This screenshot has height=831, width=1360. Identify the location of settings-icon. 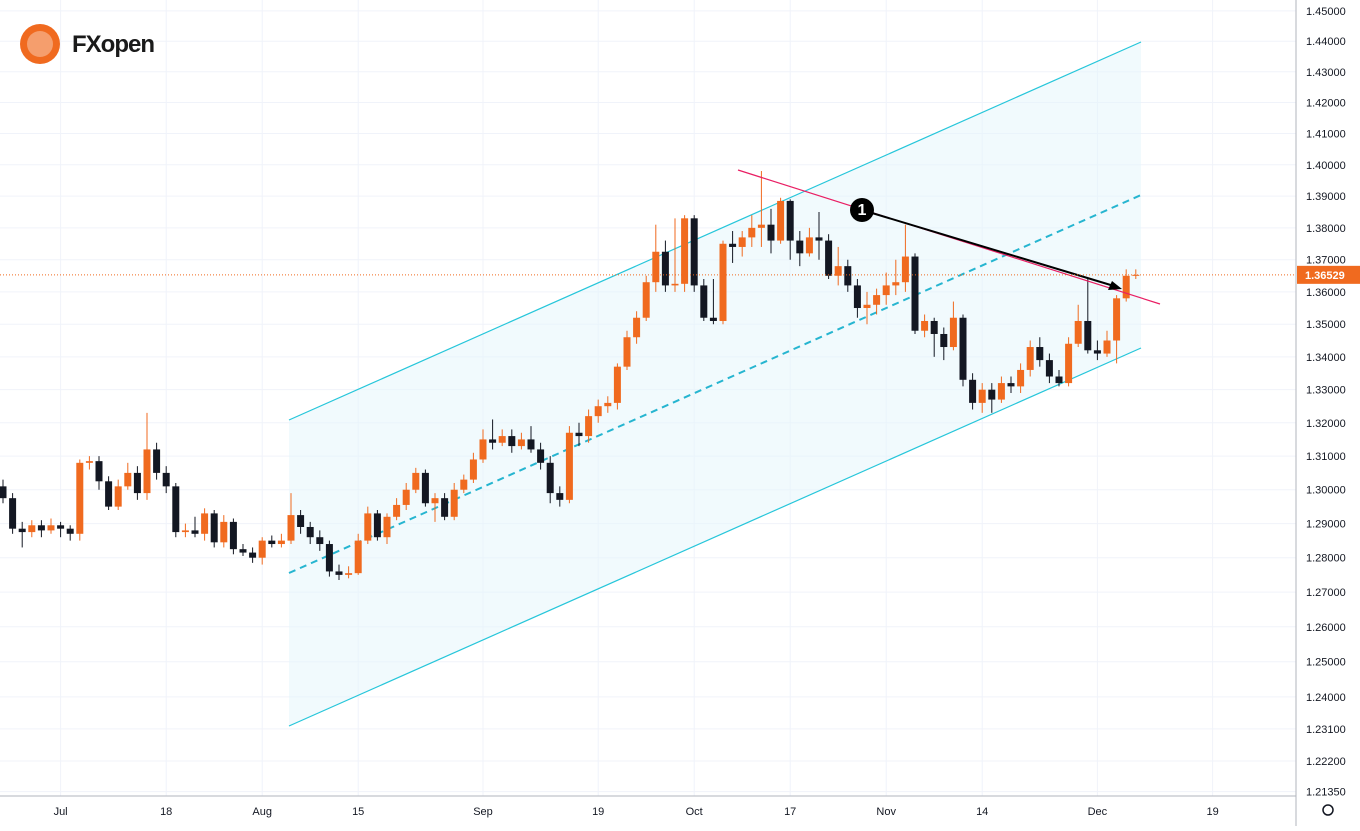
(1328, 810).